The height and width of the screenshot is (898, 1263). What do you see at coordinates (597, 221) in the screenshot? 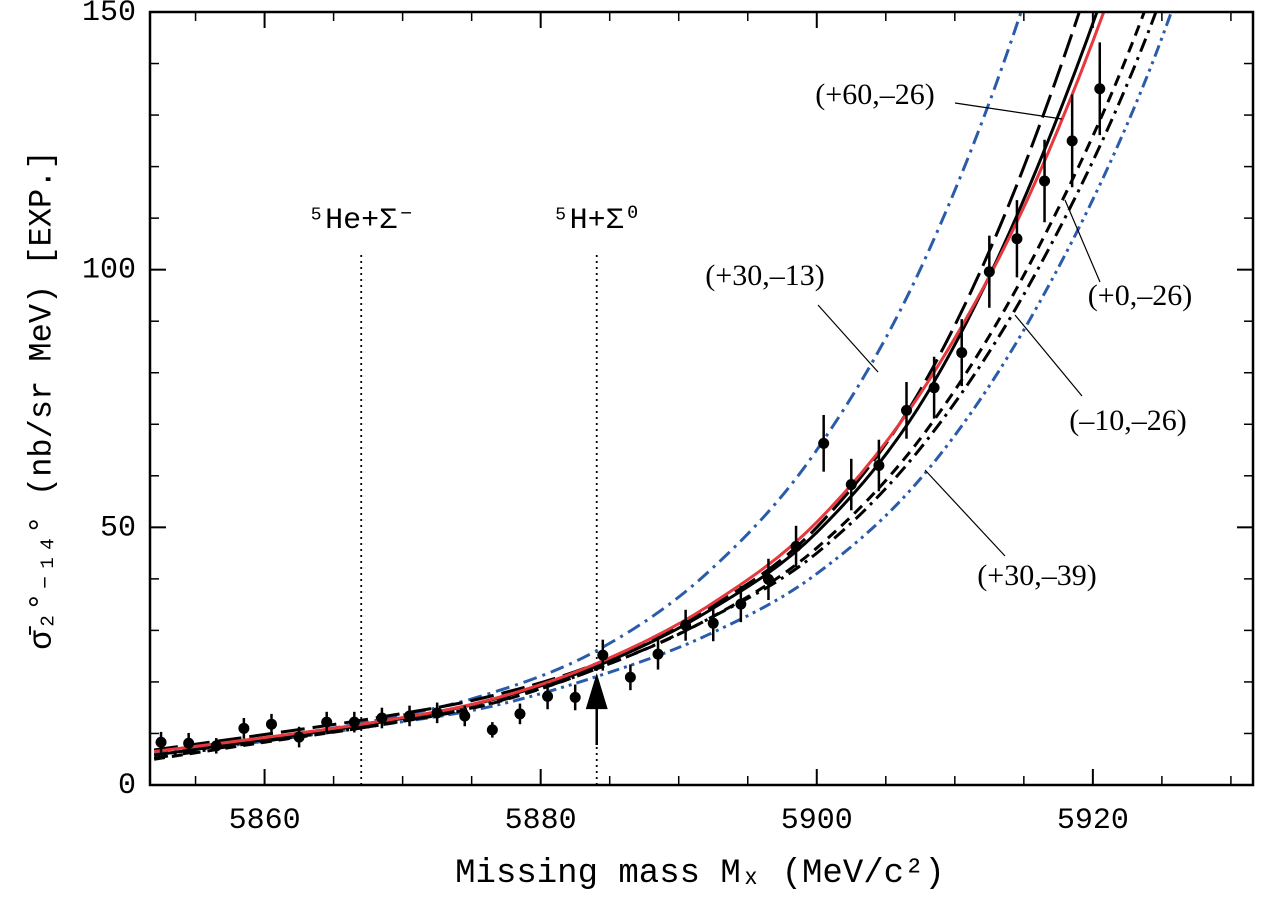
I see `threshold-label: ⁵H+Σ⁰` at bounding box center [597, 221].